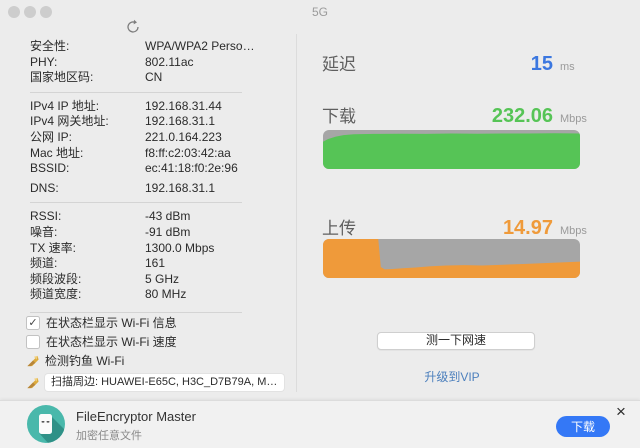  Describe the element at coordinates (44, 263) in the screenshot. I see `info-label: 频道:` at that location.